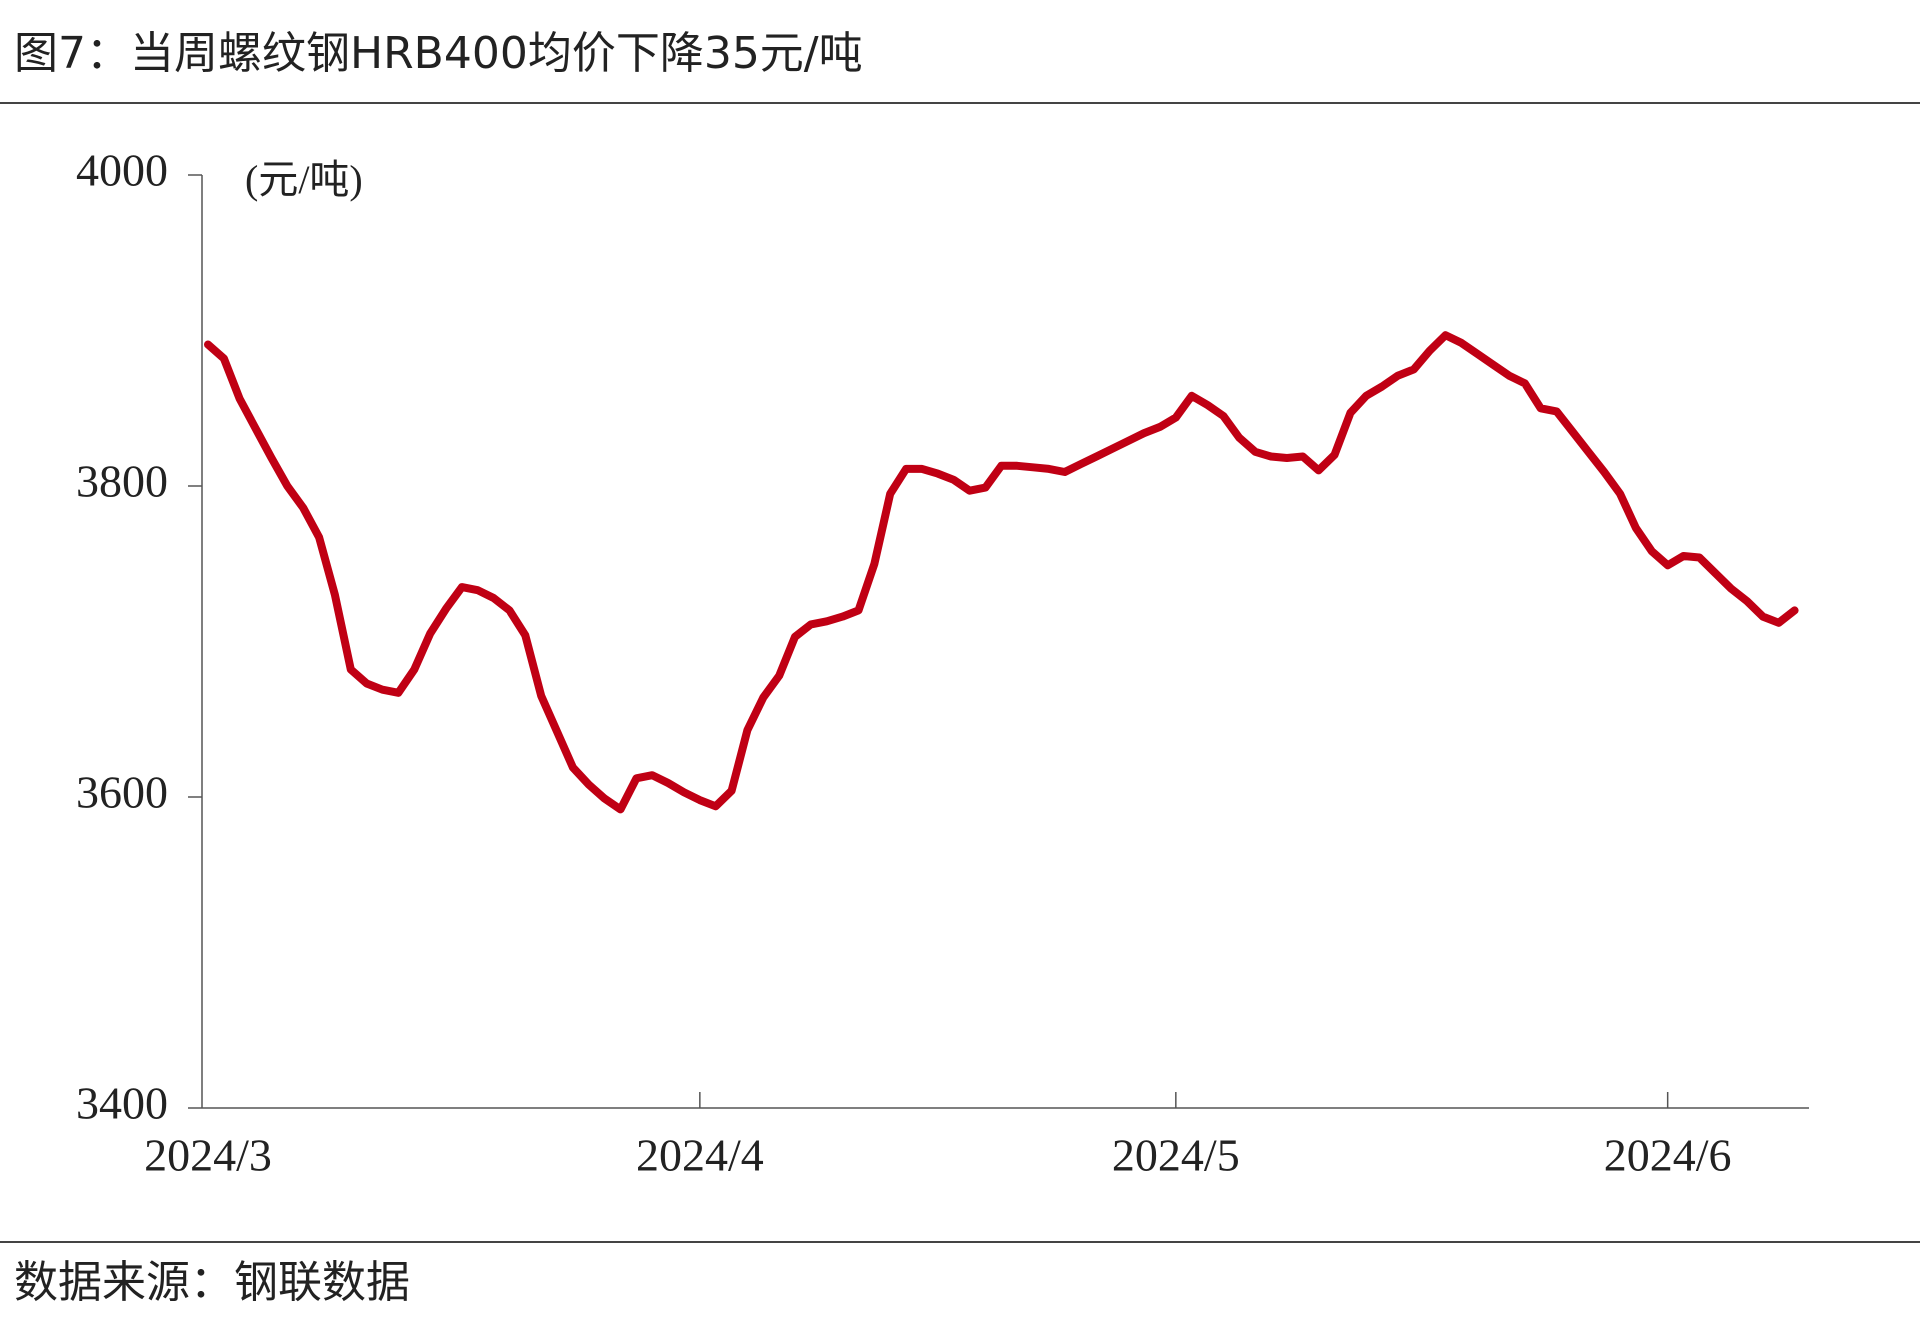  Describe the element at coordinates (700, 1155) in the screenshot. I see `x-tick-label: 2024/4` at that location.